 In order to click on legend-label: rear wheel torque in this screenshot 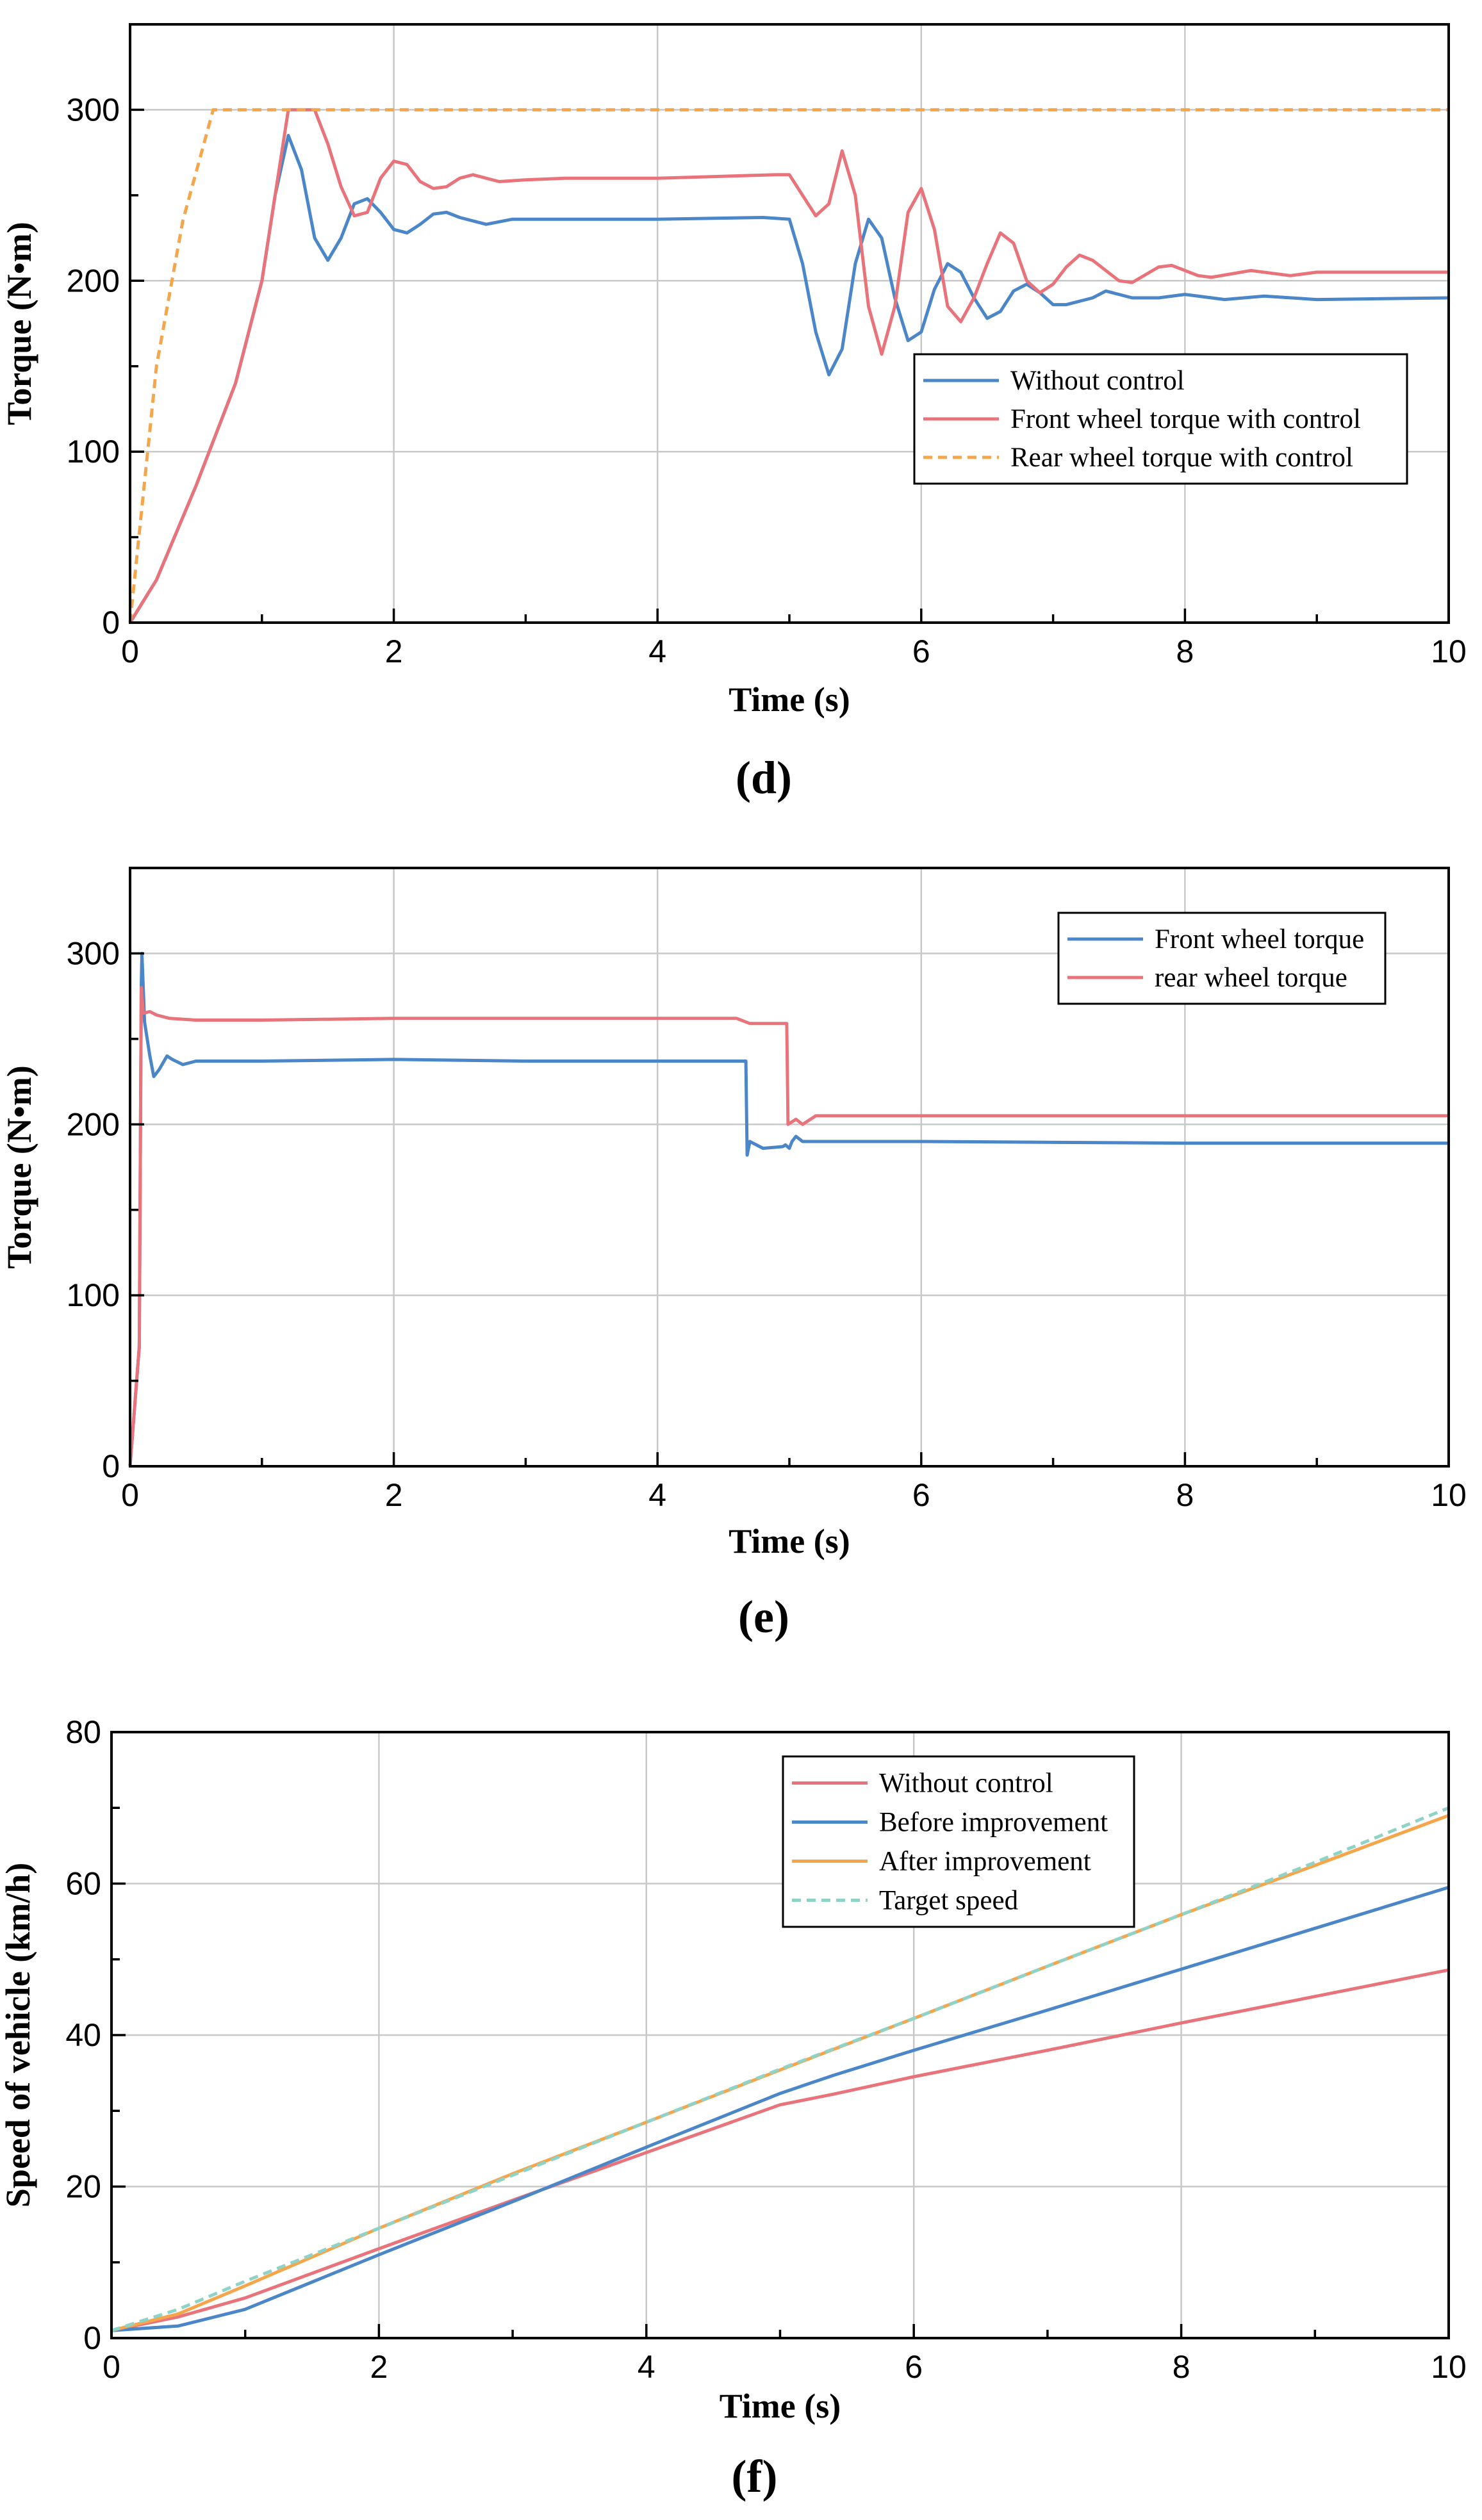, I will do `click(1251, 978)`.